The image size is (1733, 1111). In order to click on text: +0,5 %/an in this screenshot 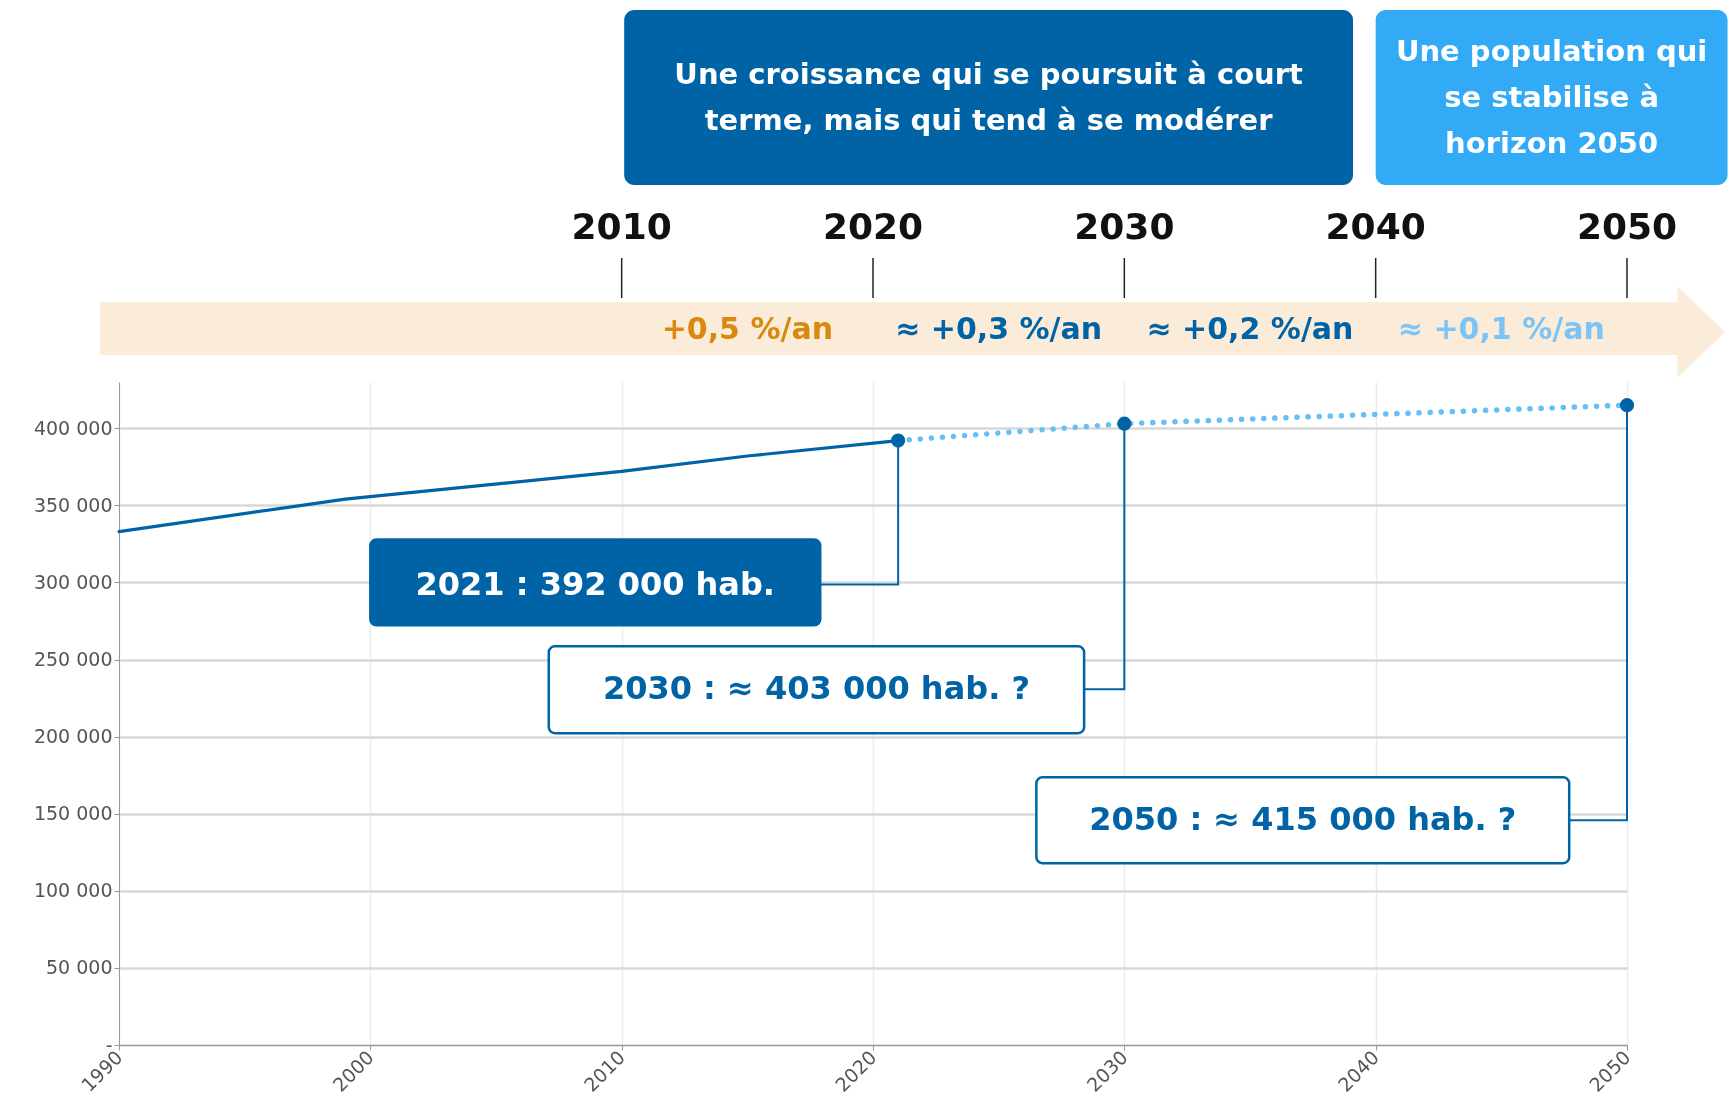, I will do `click(747, 328)`.